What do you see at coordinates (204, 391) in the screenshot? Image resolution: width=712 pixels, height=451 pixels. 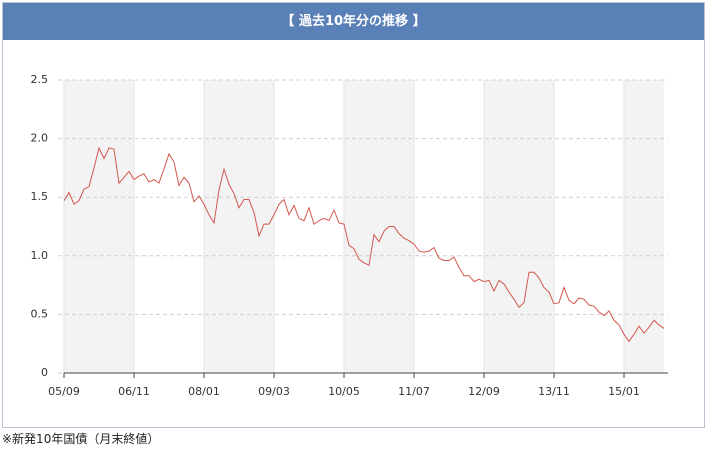 I see `x-tick-label: 08/01` at bounding box center [204, 391].